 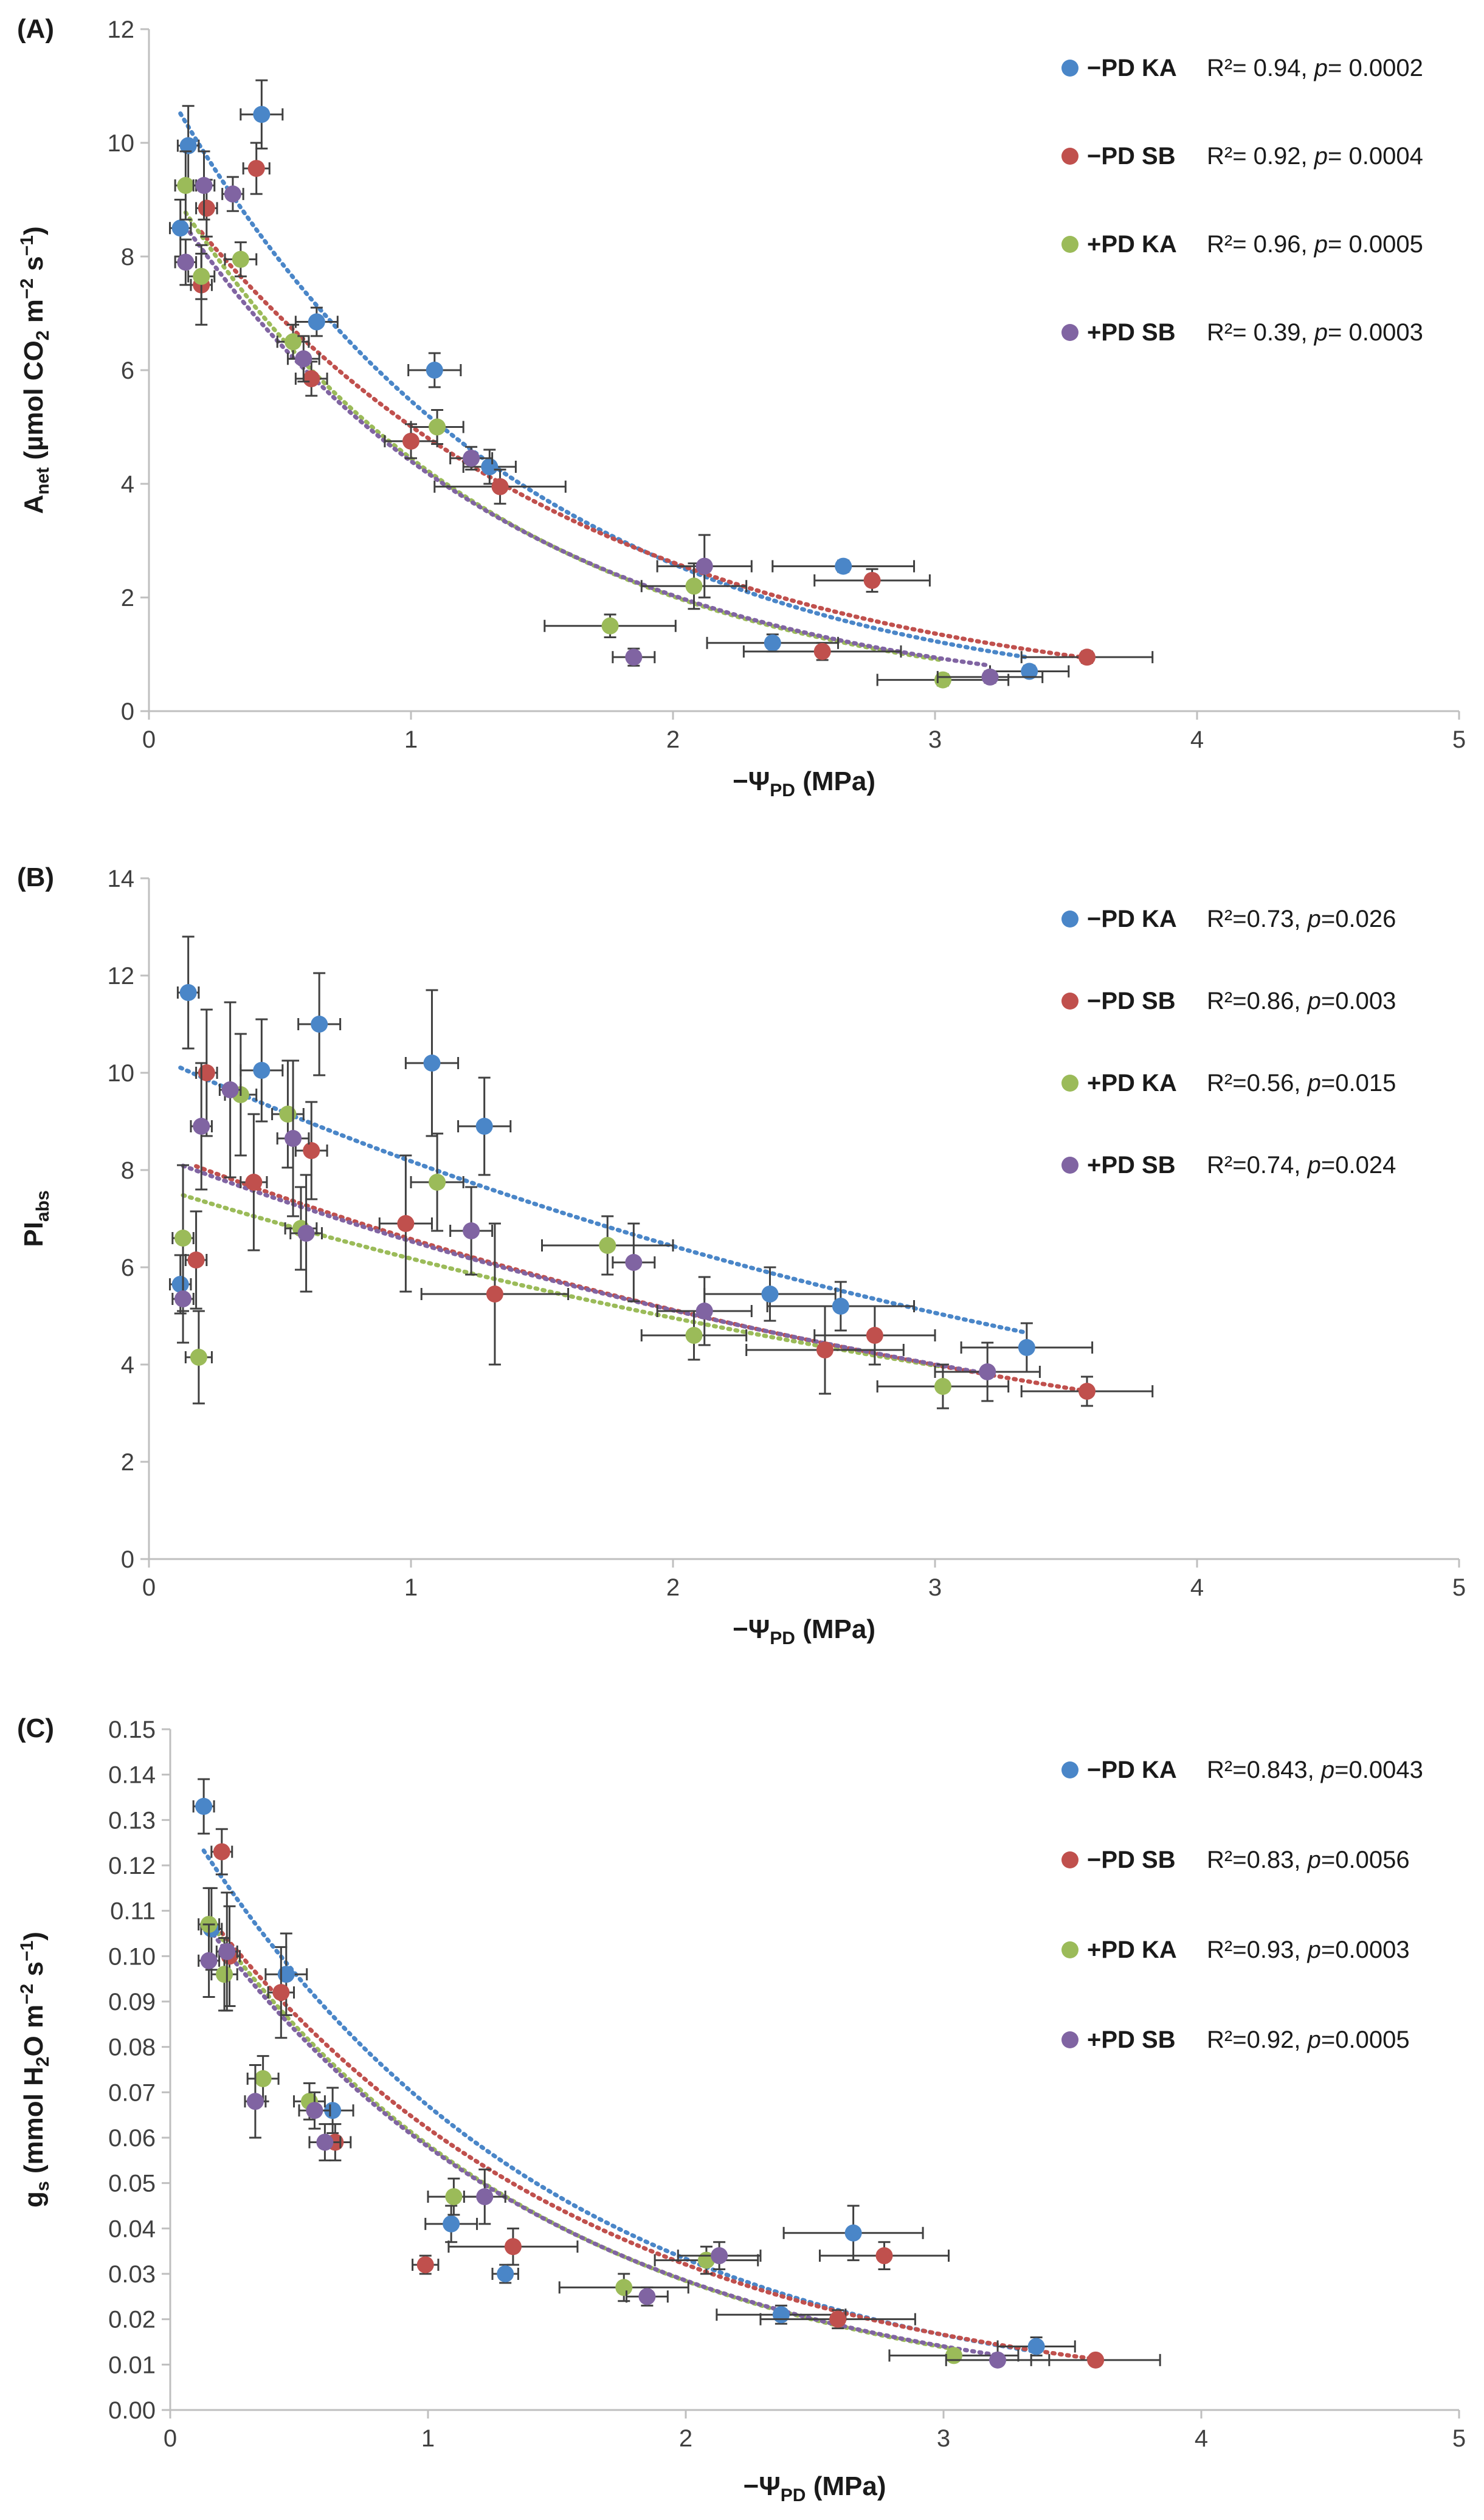 What do you see at coordinates (121, 976) in the screenshot?
I see `y-tick-label: 12` at bounding box center [121, 976].